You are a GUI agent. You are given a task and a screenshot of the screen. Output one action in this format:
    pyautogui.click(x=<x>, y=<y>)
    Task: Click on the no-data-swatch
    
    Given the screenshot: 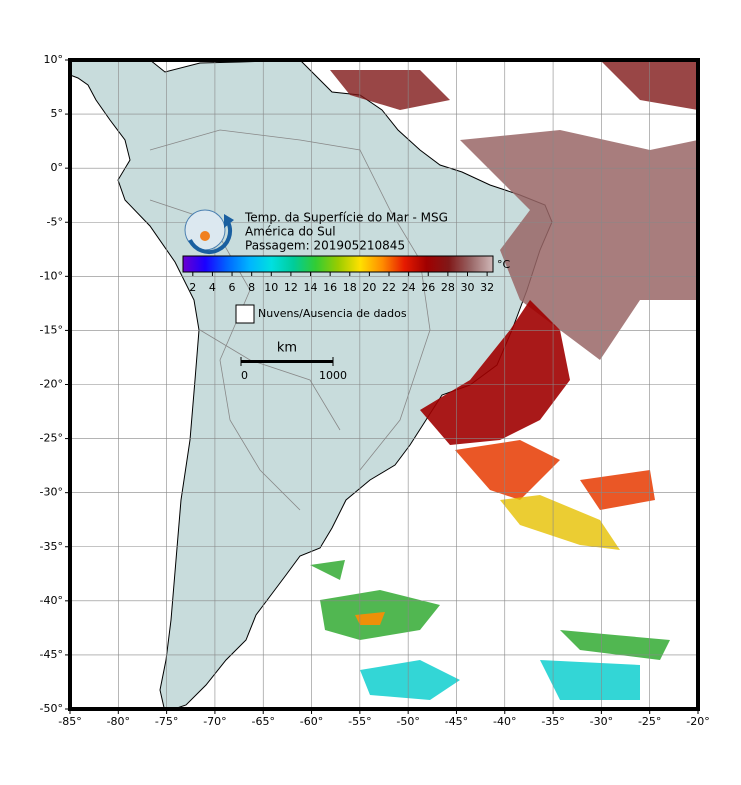 What is the action you would take?
    pyautogui.click(x=245, y=314)
    